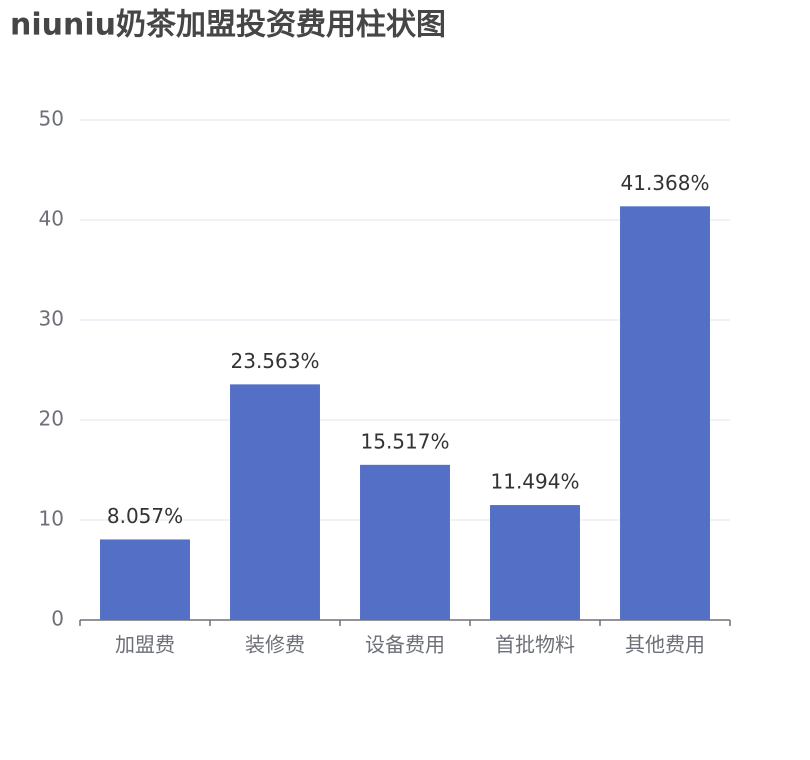  What do you see at coordinates (275, 645) in the screenshot?
I see `x-tick-label: 装修费` at bounding box center [275, 645].